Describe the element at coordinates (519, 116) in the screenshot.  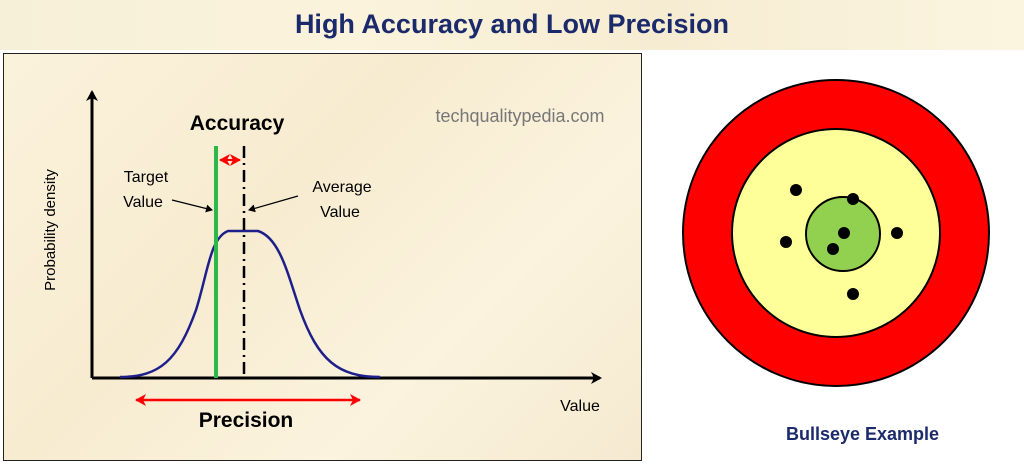
I see `watermark-text: techqualitypedia.com` at that location.